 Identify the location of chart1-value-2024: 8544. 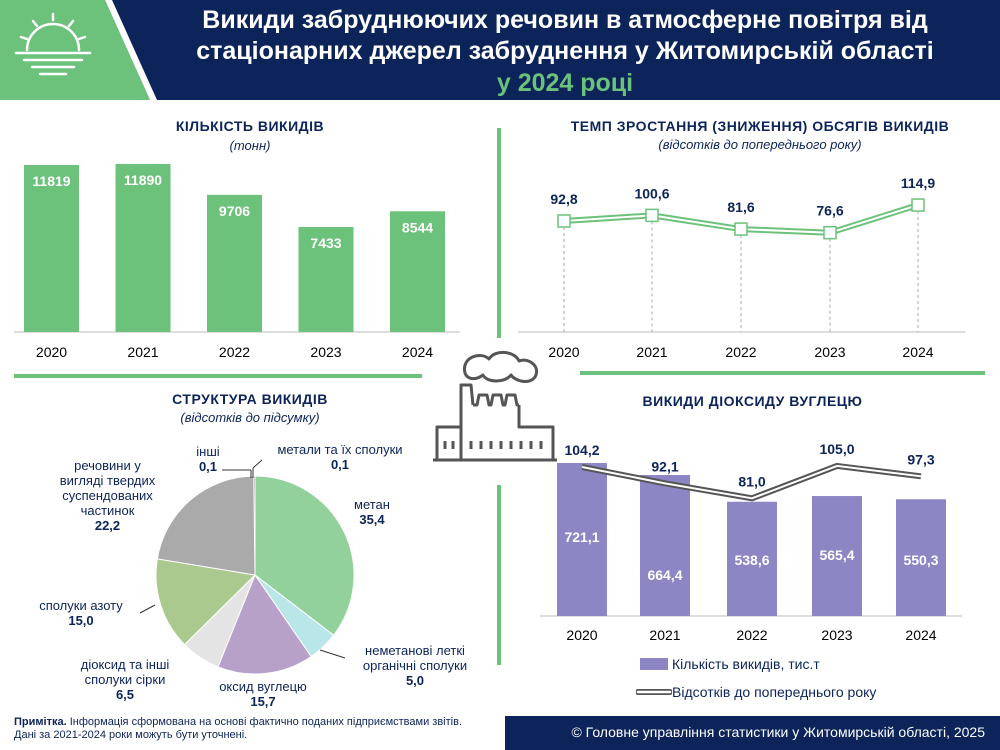
(417, 227).